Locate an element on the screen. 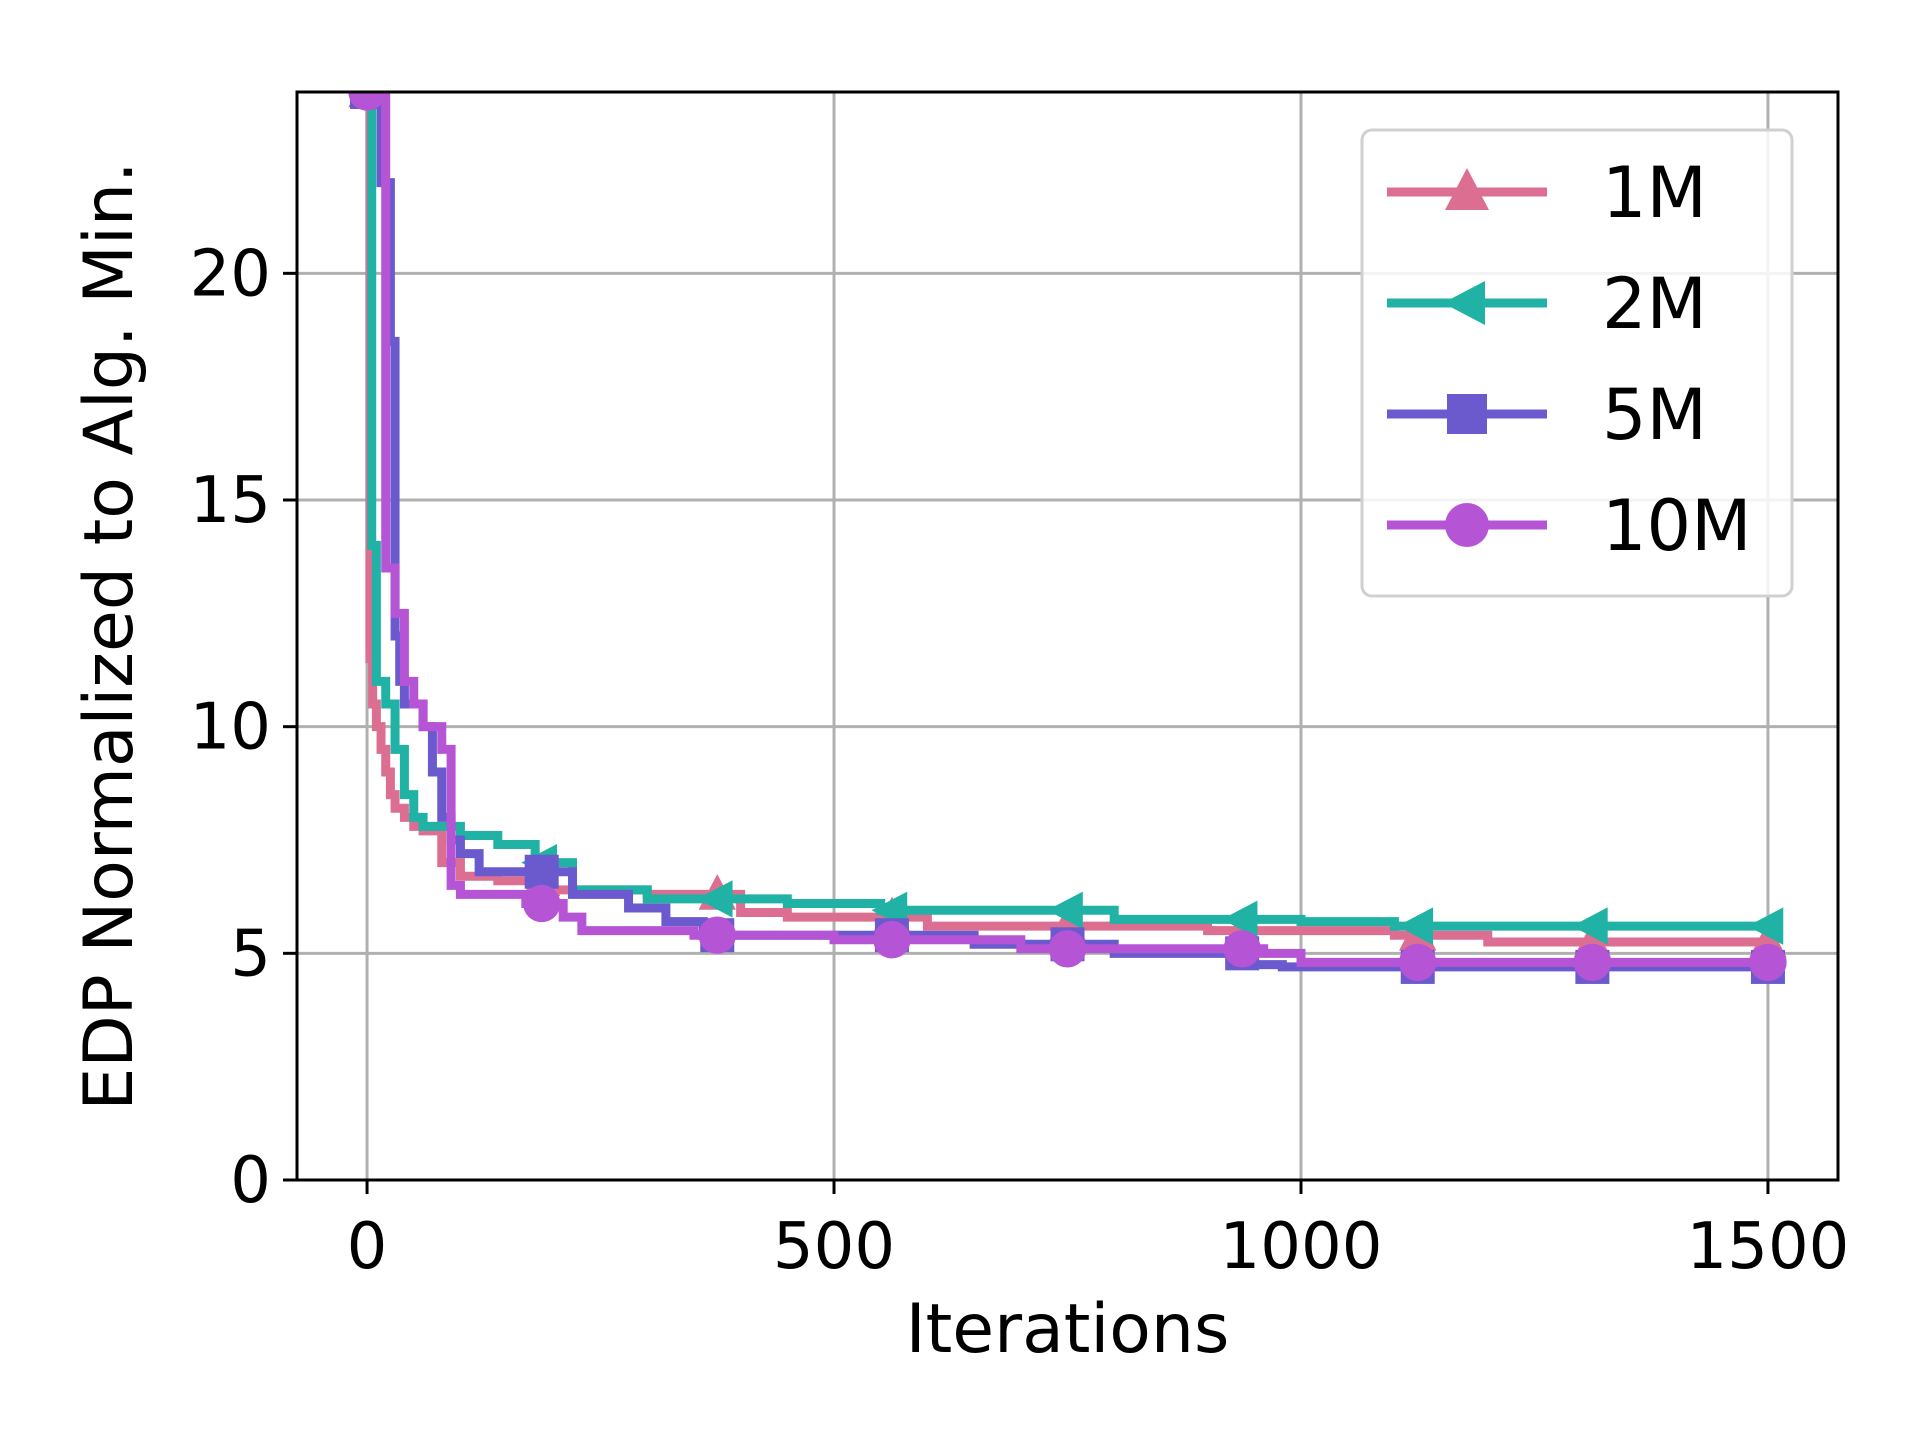 This screenshot has width=1920, height=1440. y-axis-label: EDP Normalized to Alg. Min. is located at coordinates (109, 635).